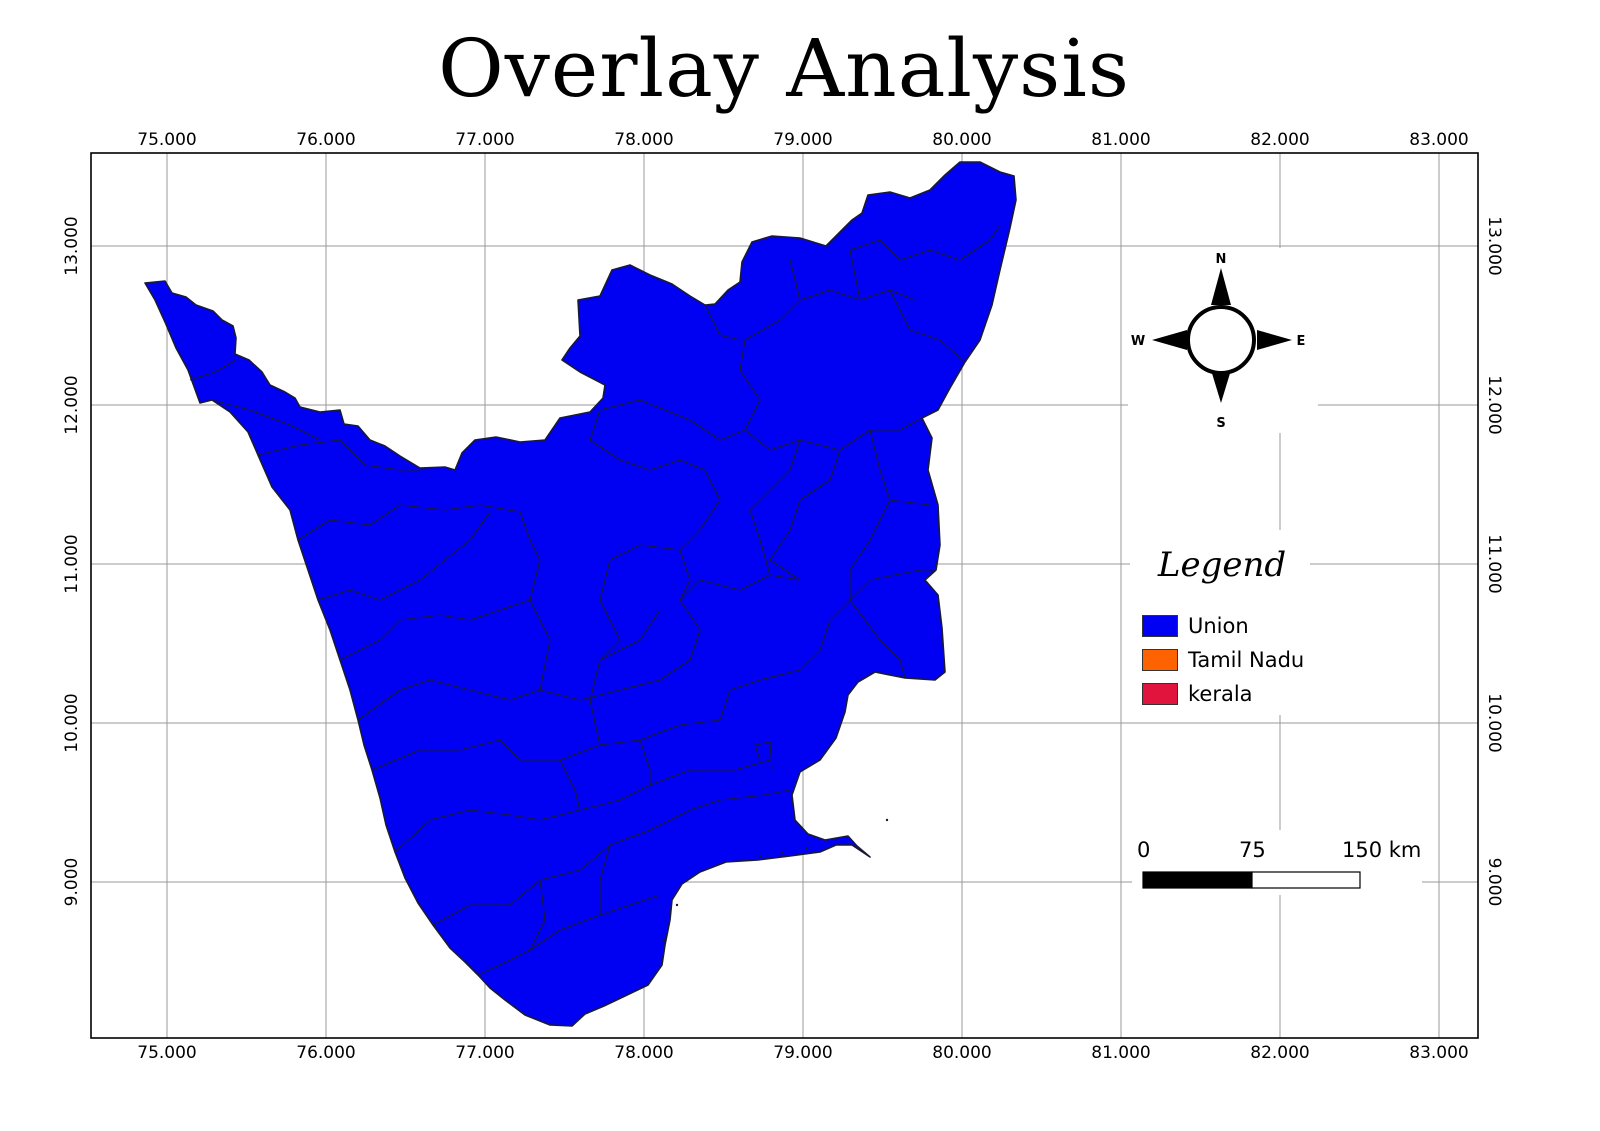 The height and width of the screenshot is (1131, 1600). Describe the element at coordinates (1160, 626) in the screenshot. I see `legend-swatch-union` at that location.